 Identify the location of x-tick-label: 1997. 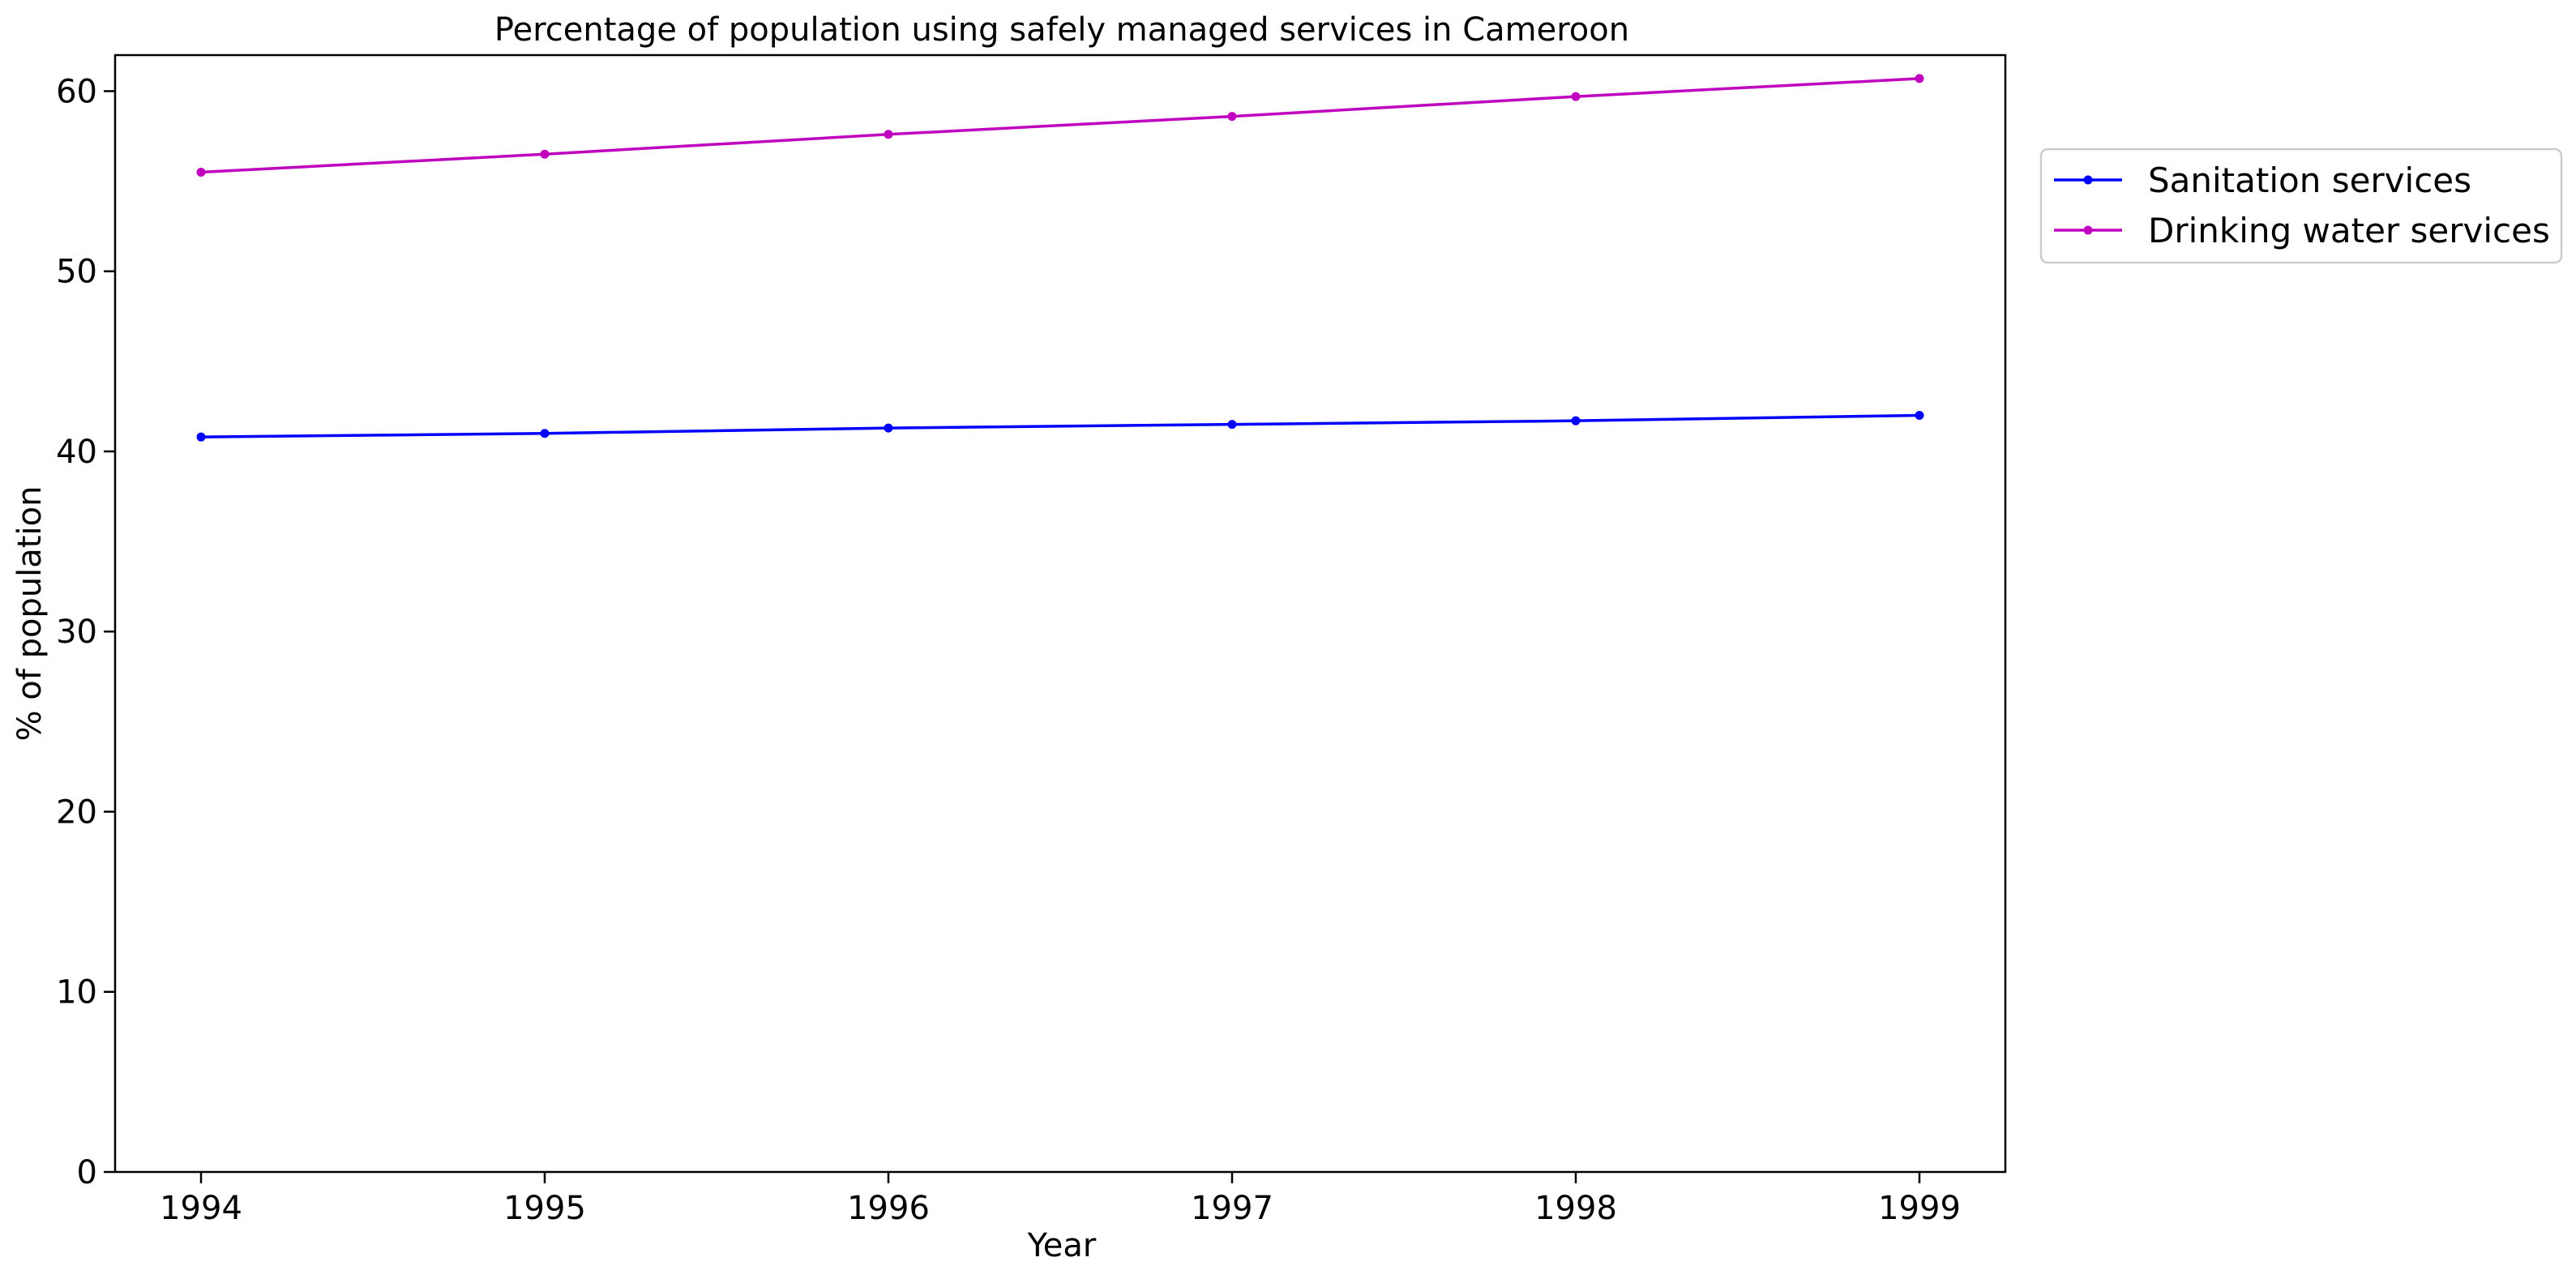
(1232, 1208).